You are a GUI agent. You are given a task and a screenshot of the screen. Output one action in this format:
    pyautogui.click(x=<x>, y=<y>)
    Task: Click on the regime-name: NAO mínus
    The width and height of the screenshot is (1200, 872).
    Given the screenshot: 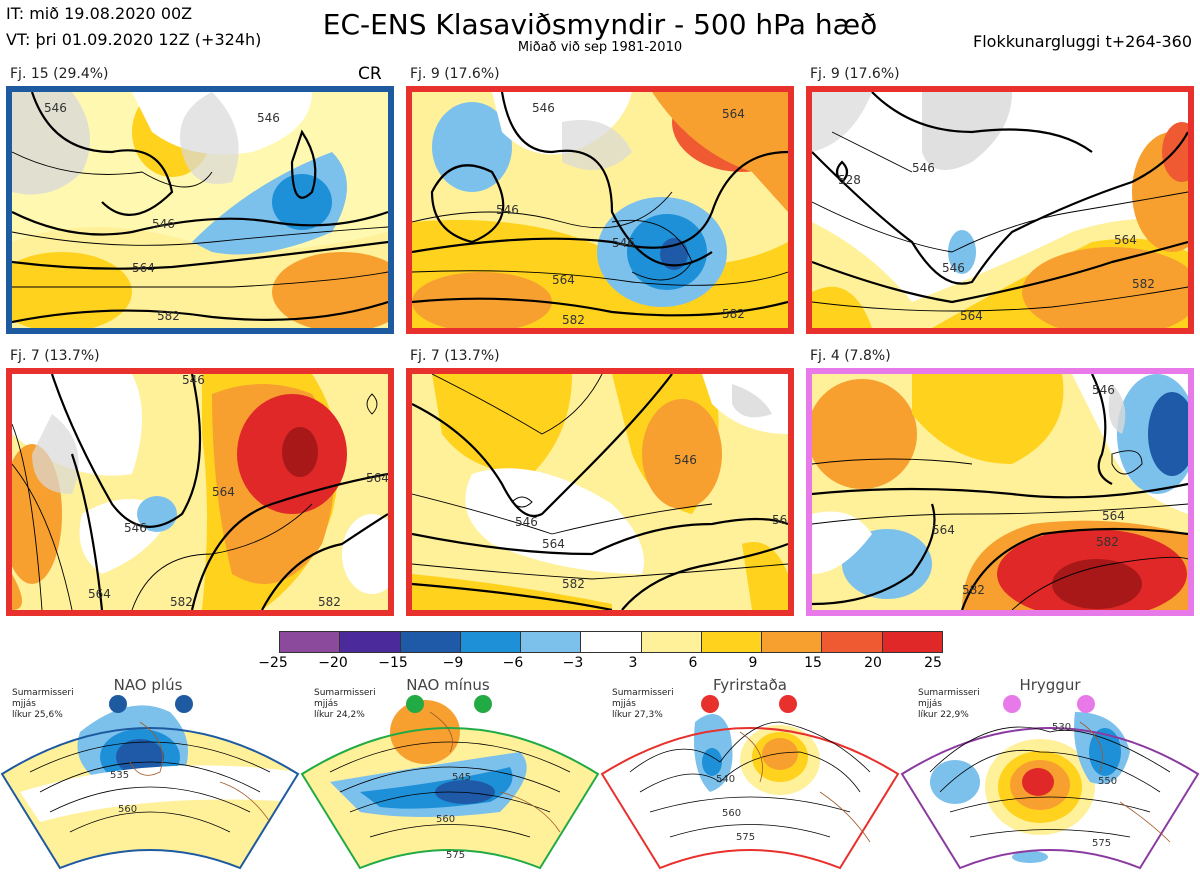 What is the action you would take?
    pyautogui.click(x=448, y=685)
    